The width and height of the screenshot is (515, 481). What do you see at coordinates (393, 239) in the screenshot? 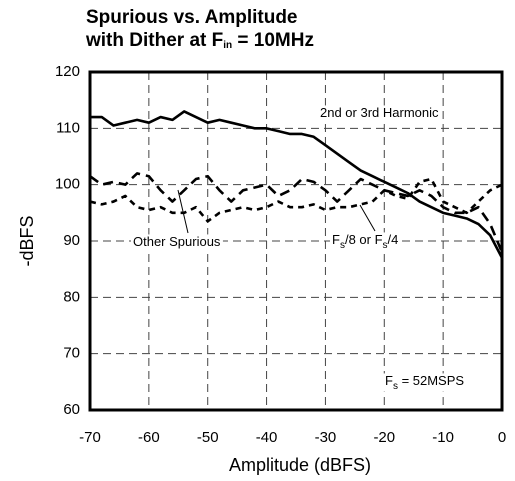
I see `text-part: /4` at bounding box center [393, 239].